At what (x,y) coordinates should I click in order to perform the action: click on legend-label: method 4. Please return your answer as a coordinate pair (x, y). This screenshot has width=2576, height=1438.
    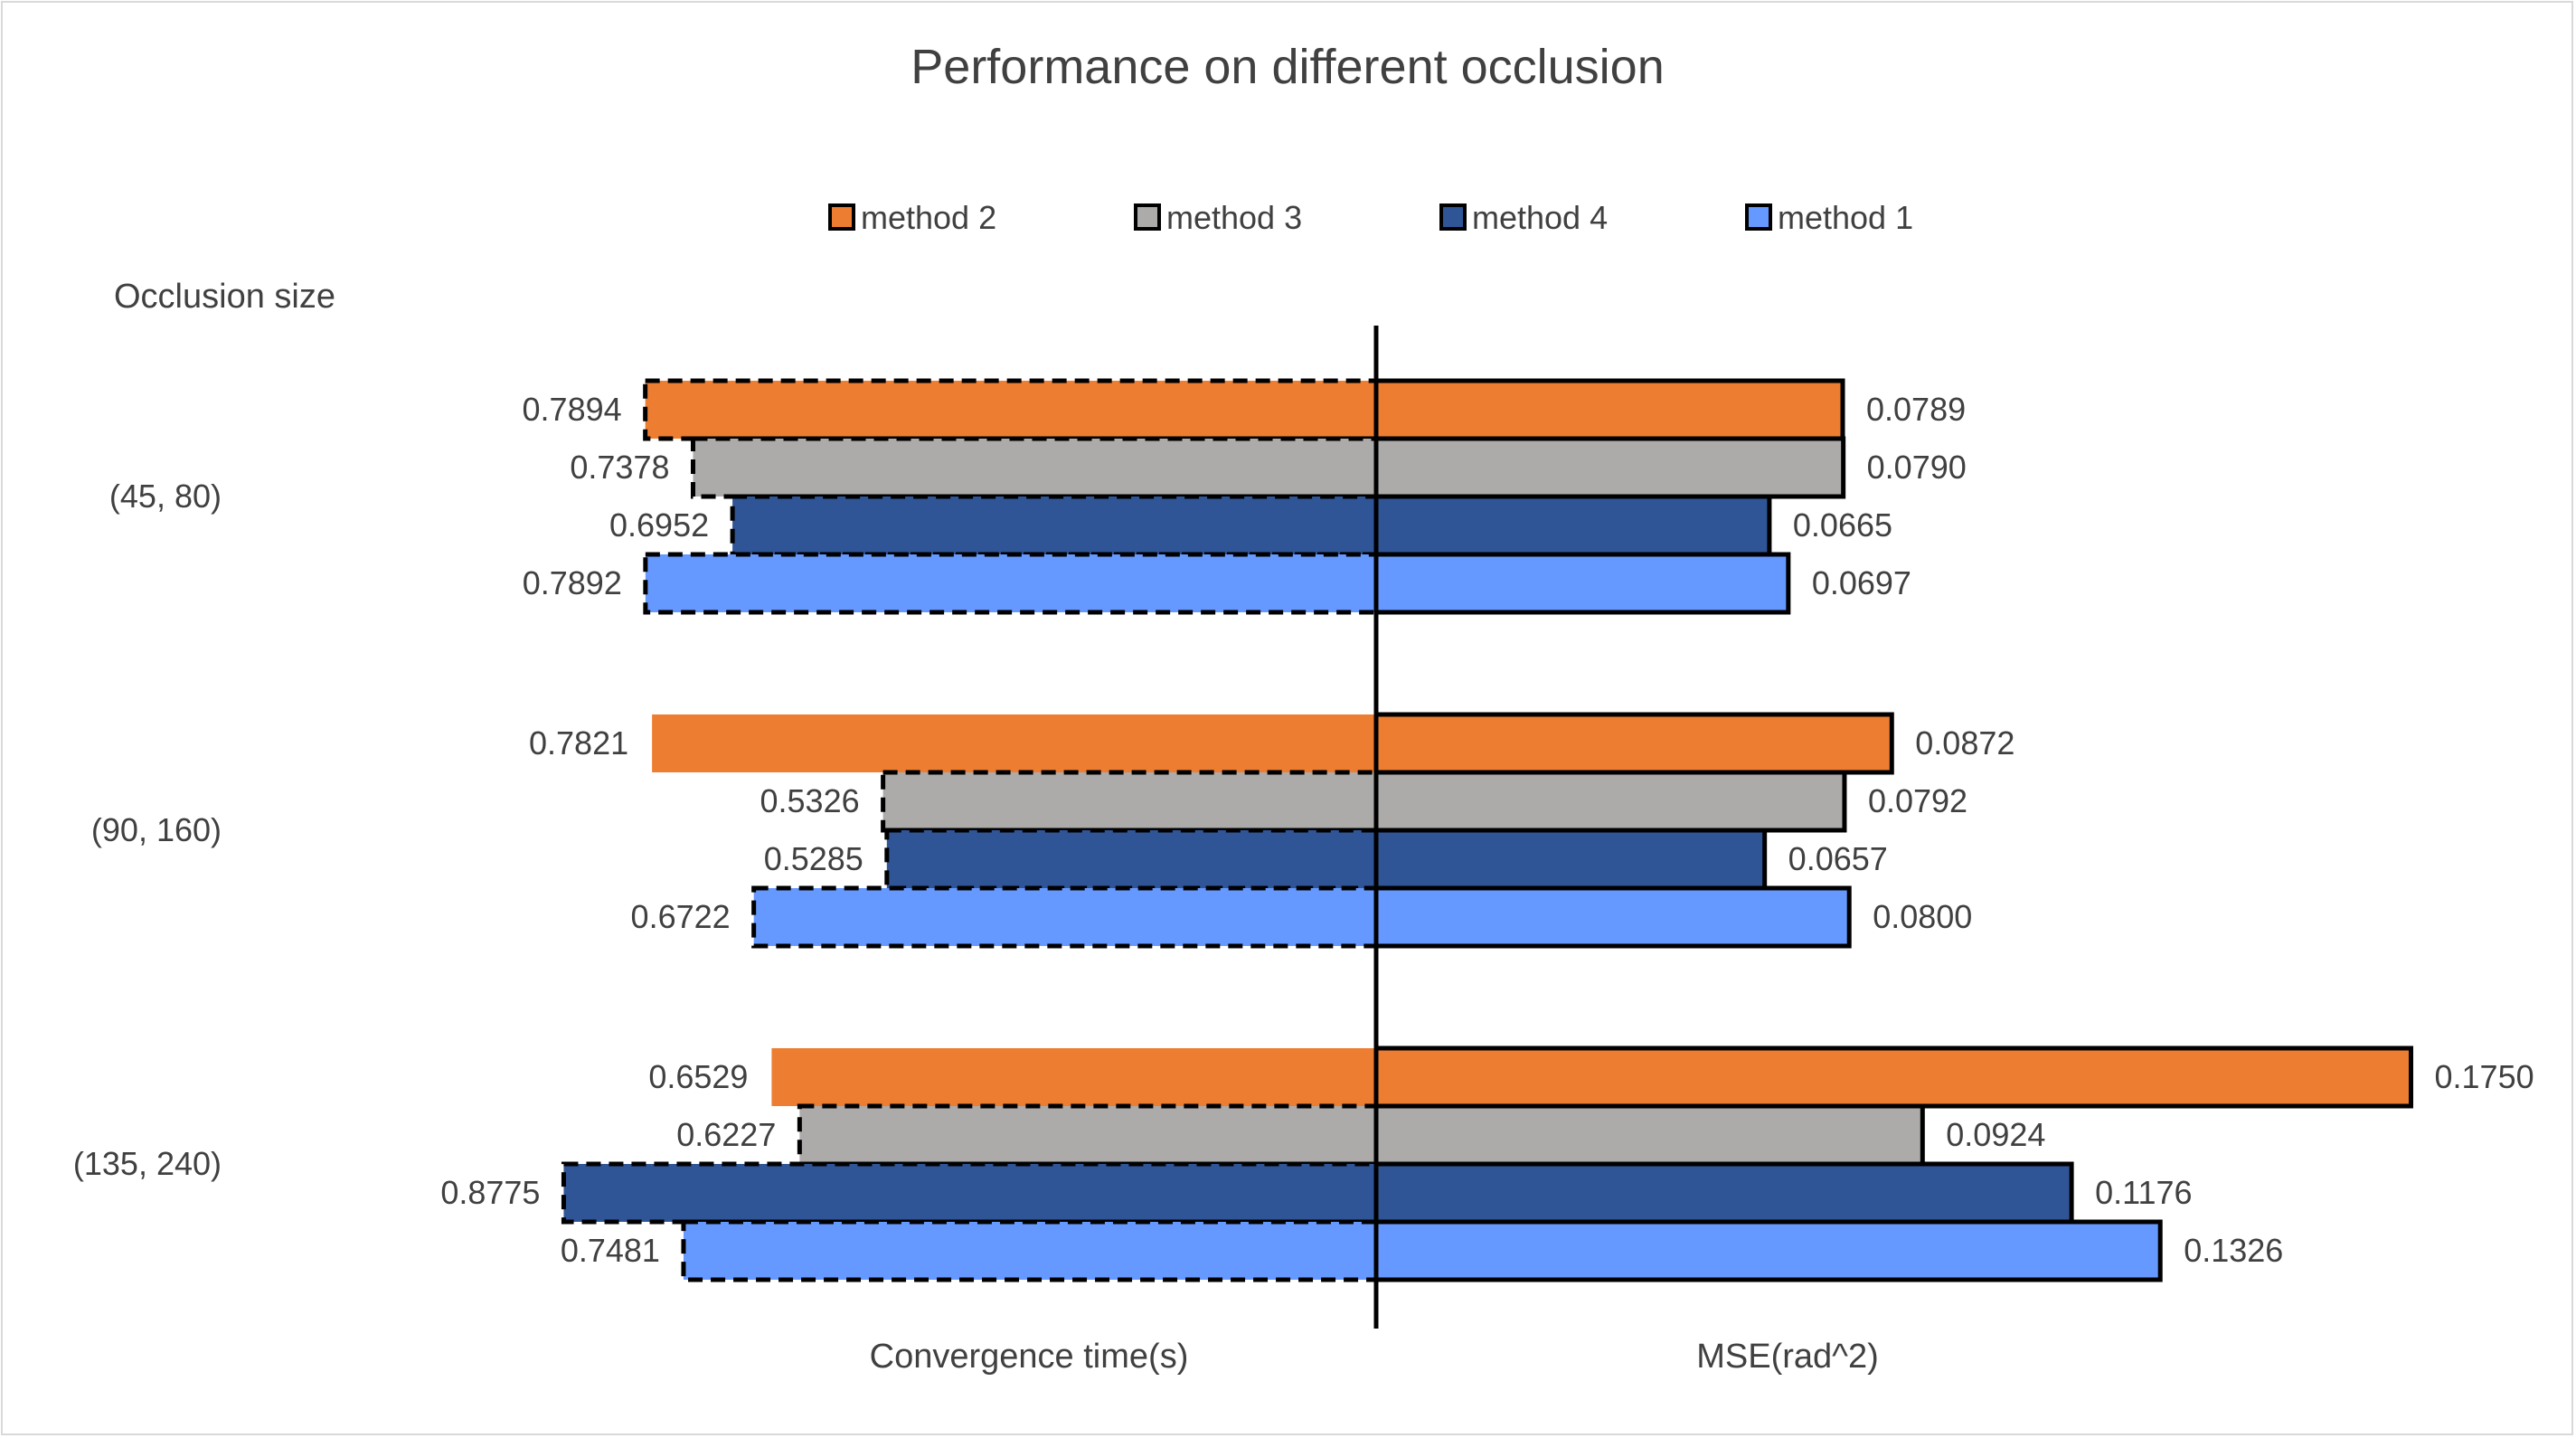
    Looking at the image, I should click on (1540, 217).